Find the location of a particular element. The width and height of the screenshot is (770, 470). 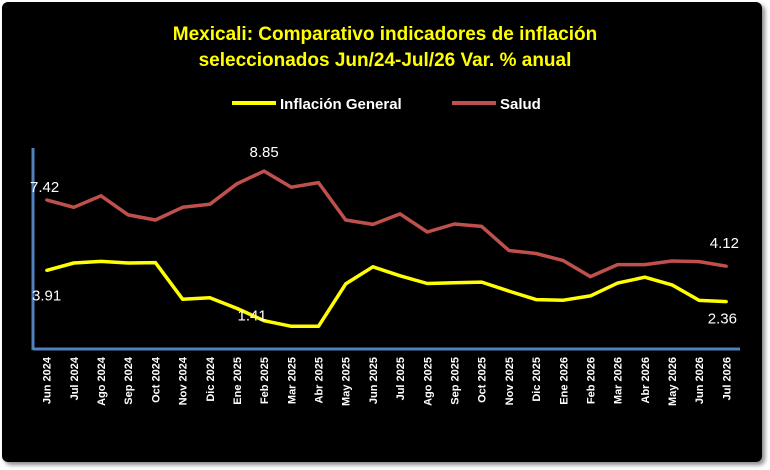

x-tick-label: Ene 2025 is located at coordinates (238, 381).